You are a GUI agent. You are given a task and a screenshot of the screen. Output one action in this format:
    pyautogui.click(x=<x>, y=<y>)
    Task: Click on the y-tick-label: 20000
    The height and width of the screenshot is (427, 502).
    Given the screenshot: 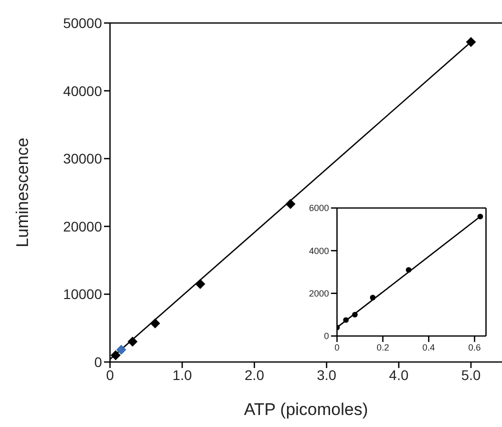 What is the action you would take?
    pyautogui.click(x=82, y=226)
    